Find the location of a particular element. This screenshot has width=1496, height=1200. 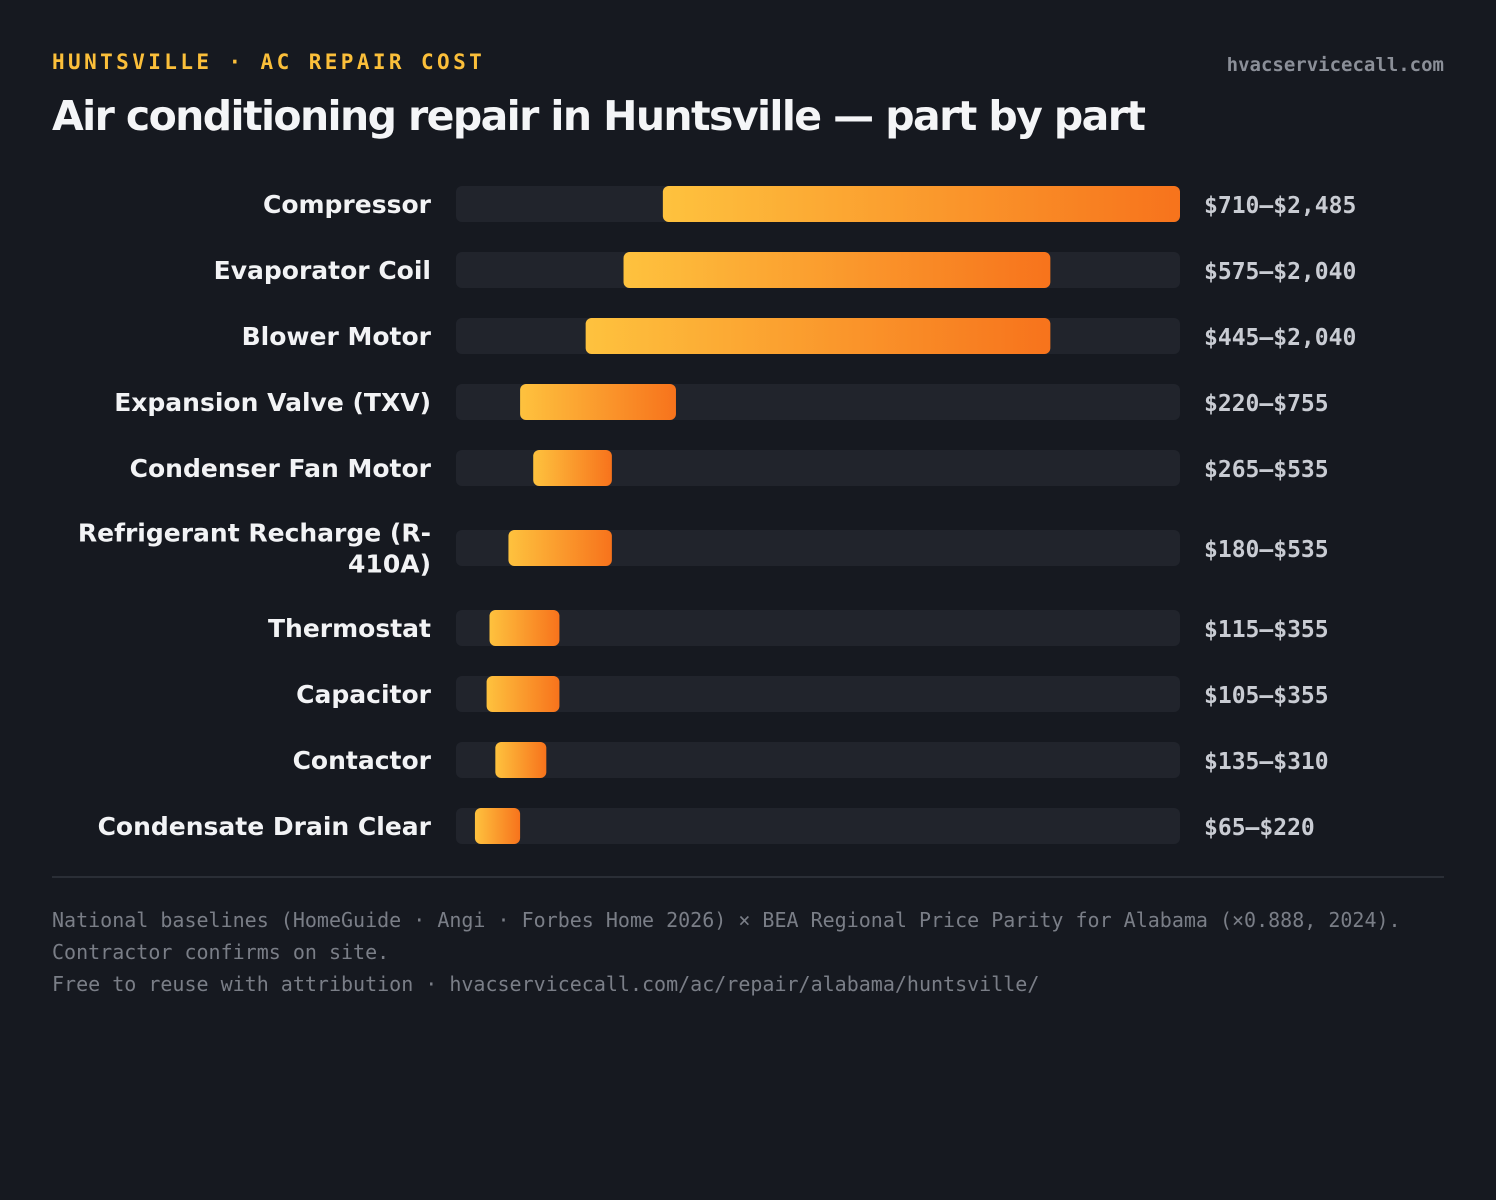

bar-row: Thermostat $115–$355 is located at coordinates (798, 628).